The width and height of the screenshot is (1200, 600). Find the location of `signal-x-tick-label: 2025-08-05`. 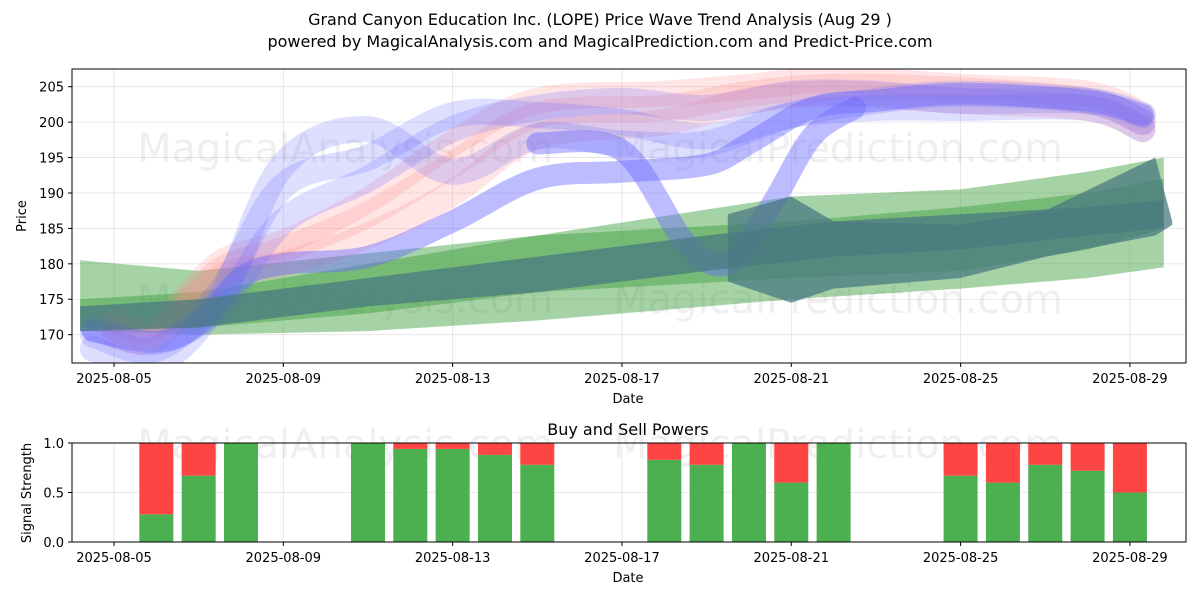

signal-x-tick-label: 2025-08-05 is located at coordinates (114, 558).